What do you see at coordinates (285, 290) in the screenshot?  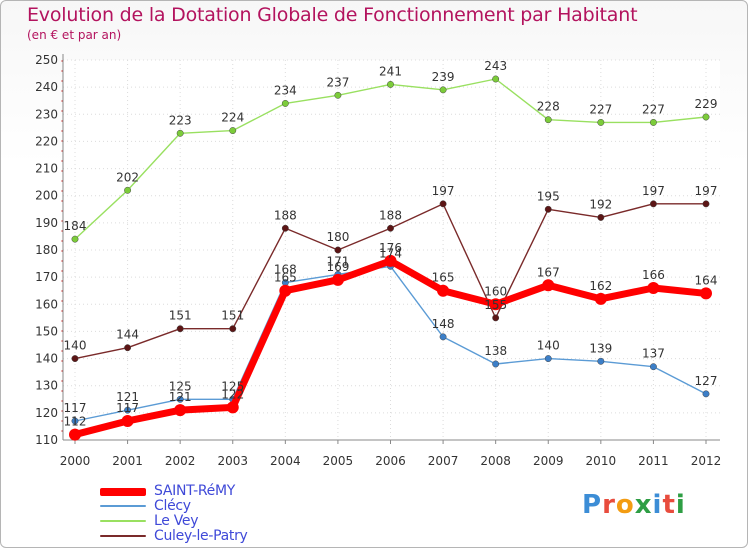 I see `series-0-point-2004` at bounding box center [285, 290].